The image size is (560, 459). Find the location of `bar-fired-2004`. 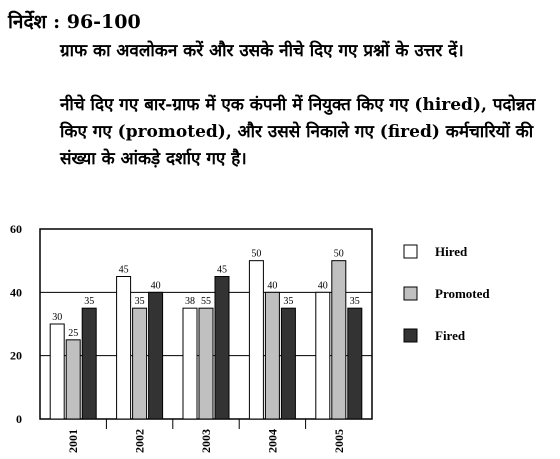

bar-fired-2004 is located at coordinates (288, 363).